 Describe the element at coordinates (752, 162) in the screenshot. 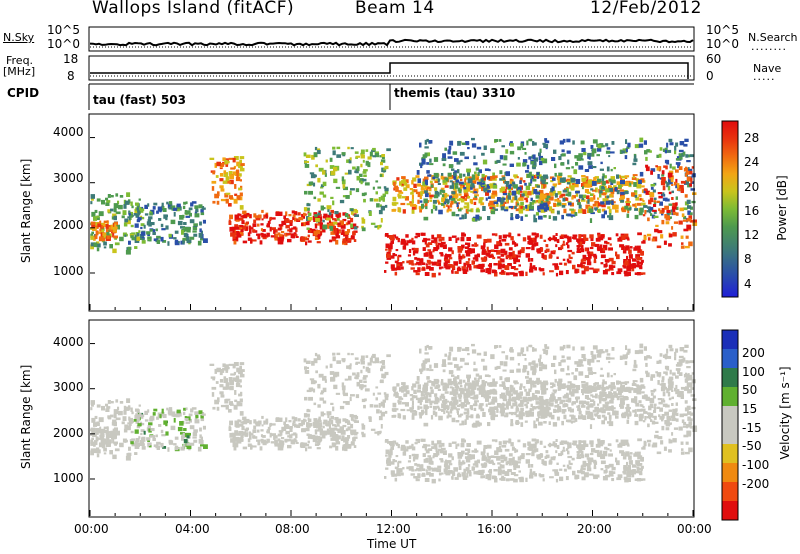

I see `power-cbar-tick-24: 24` at that location.